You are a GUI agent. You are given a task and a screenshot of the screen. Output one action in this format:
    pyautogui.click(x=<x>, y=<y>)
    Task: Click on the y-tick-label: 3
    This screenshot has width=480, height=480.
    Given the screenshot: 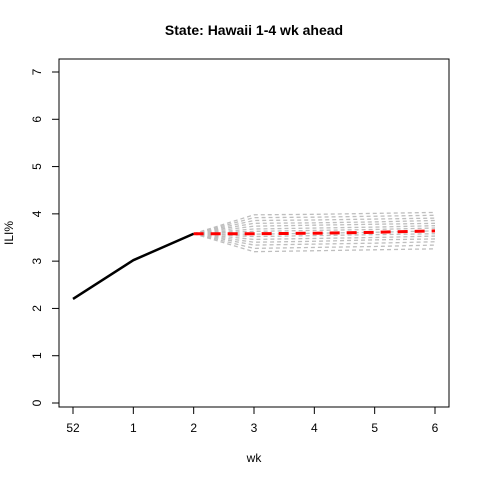 What is the action you would take?
    pyautogui.click(x=37, y=260)
    